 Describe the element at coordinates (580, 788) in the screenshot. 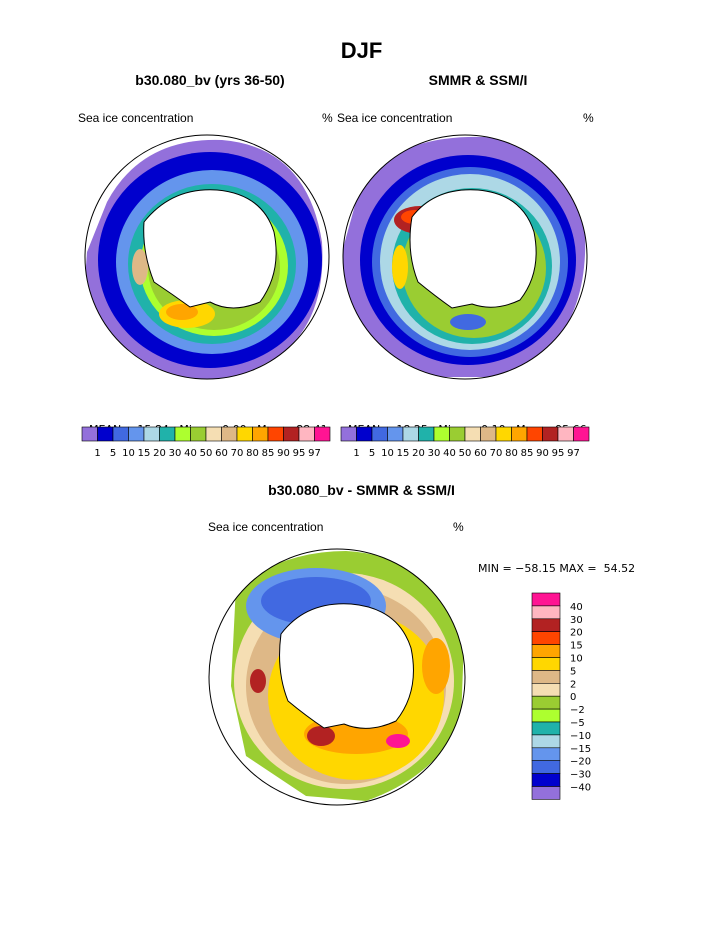

I see `difference-colorbar-tick-label: −40` at that location.